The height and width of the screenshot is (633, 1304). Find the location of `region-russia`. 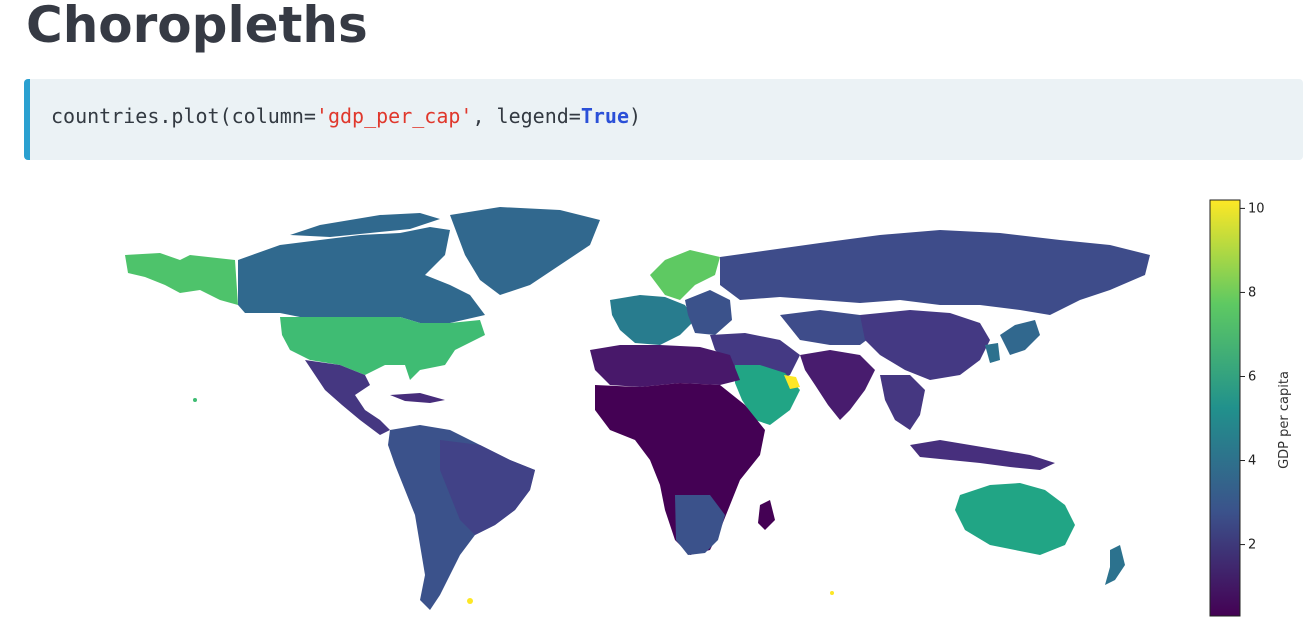

region-russia is located at coordinates (935, 272).